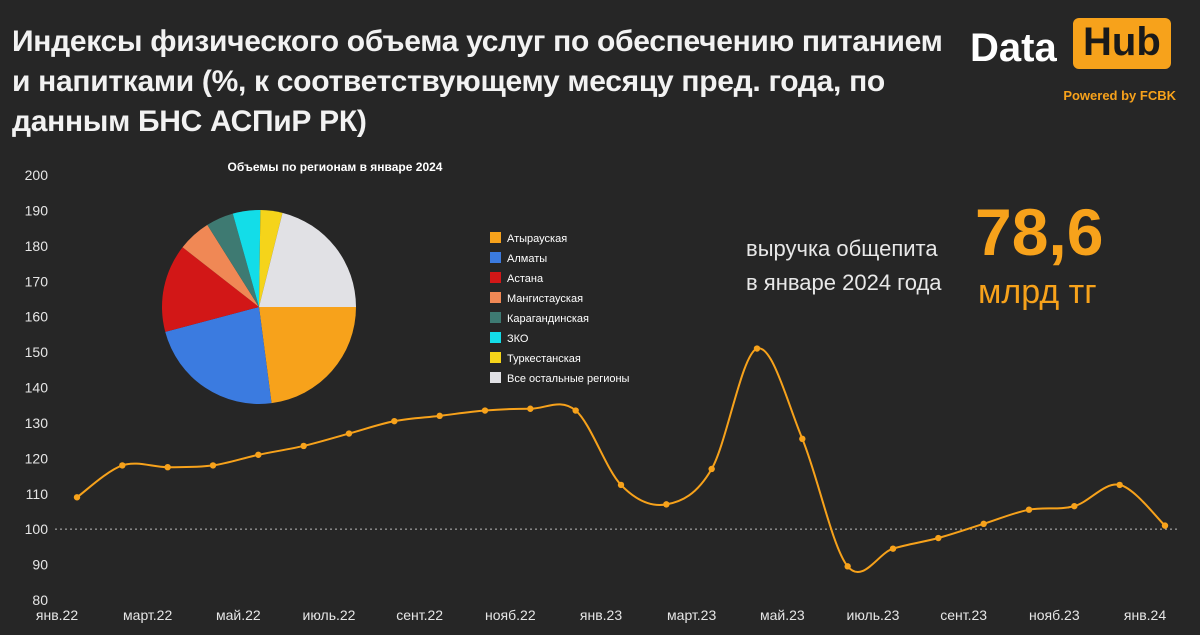  I want to click on logo-hub-text: Hub, so click(1122, 43).